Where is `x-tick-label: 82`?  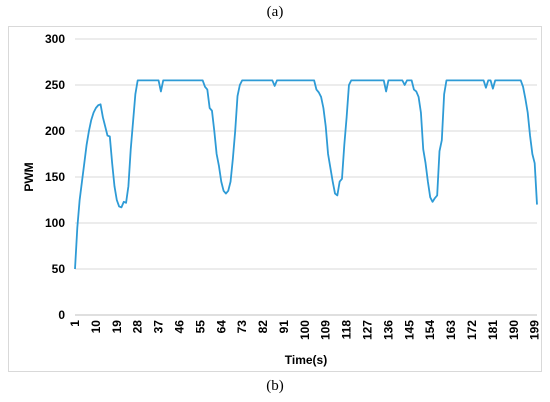
x-tick-label: 82 is located at coordinates (263, 327).